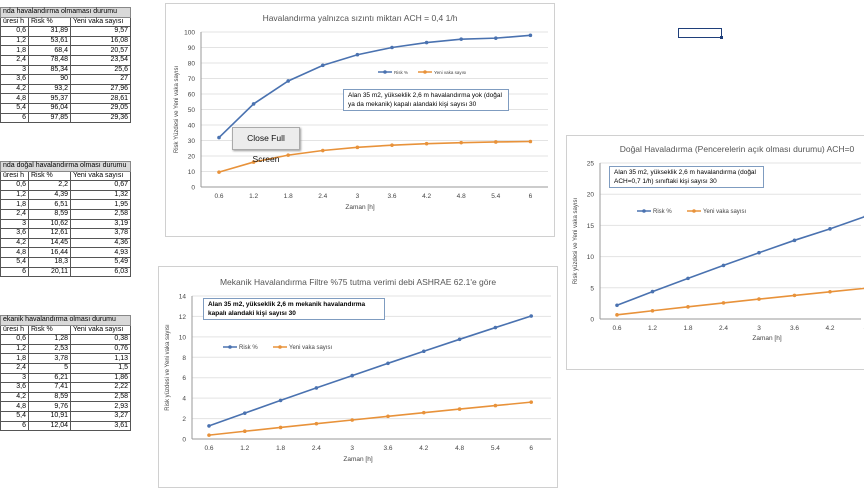  Describe the element at coordinates (101, 89) in the screenshot. I see `table-cell: 27,96` at that location.